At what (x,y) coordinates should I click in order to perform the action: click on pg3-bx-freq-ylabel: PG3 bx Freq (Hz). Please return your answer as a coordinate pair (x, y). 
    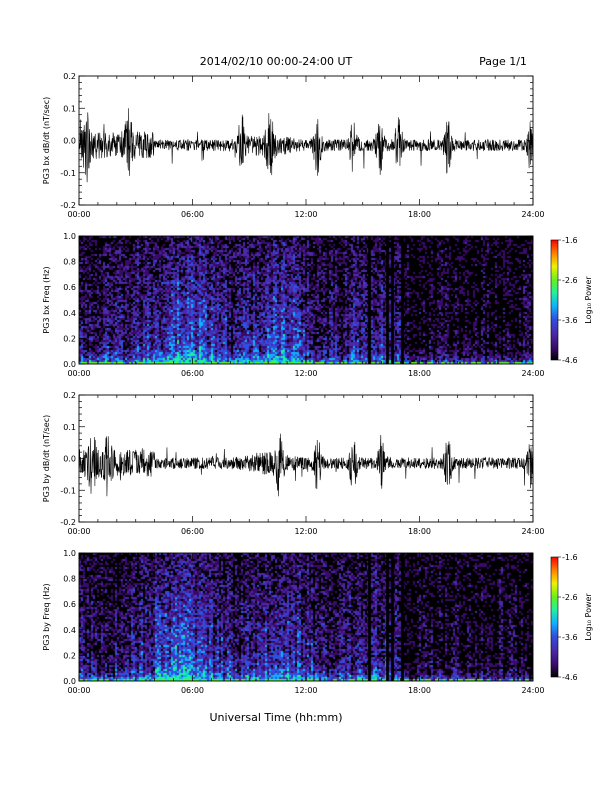
    Looking at the image, I should click on (46, 299).